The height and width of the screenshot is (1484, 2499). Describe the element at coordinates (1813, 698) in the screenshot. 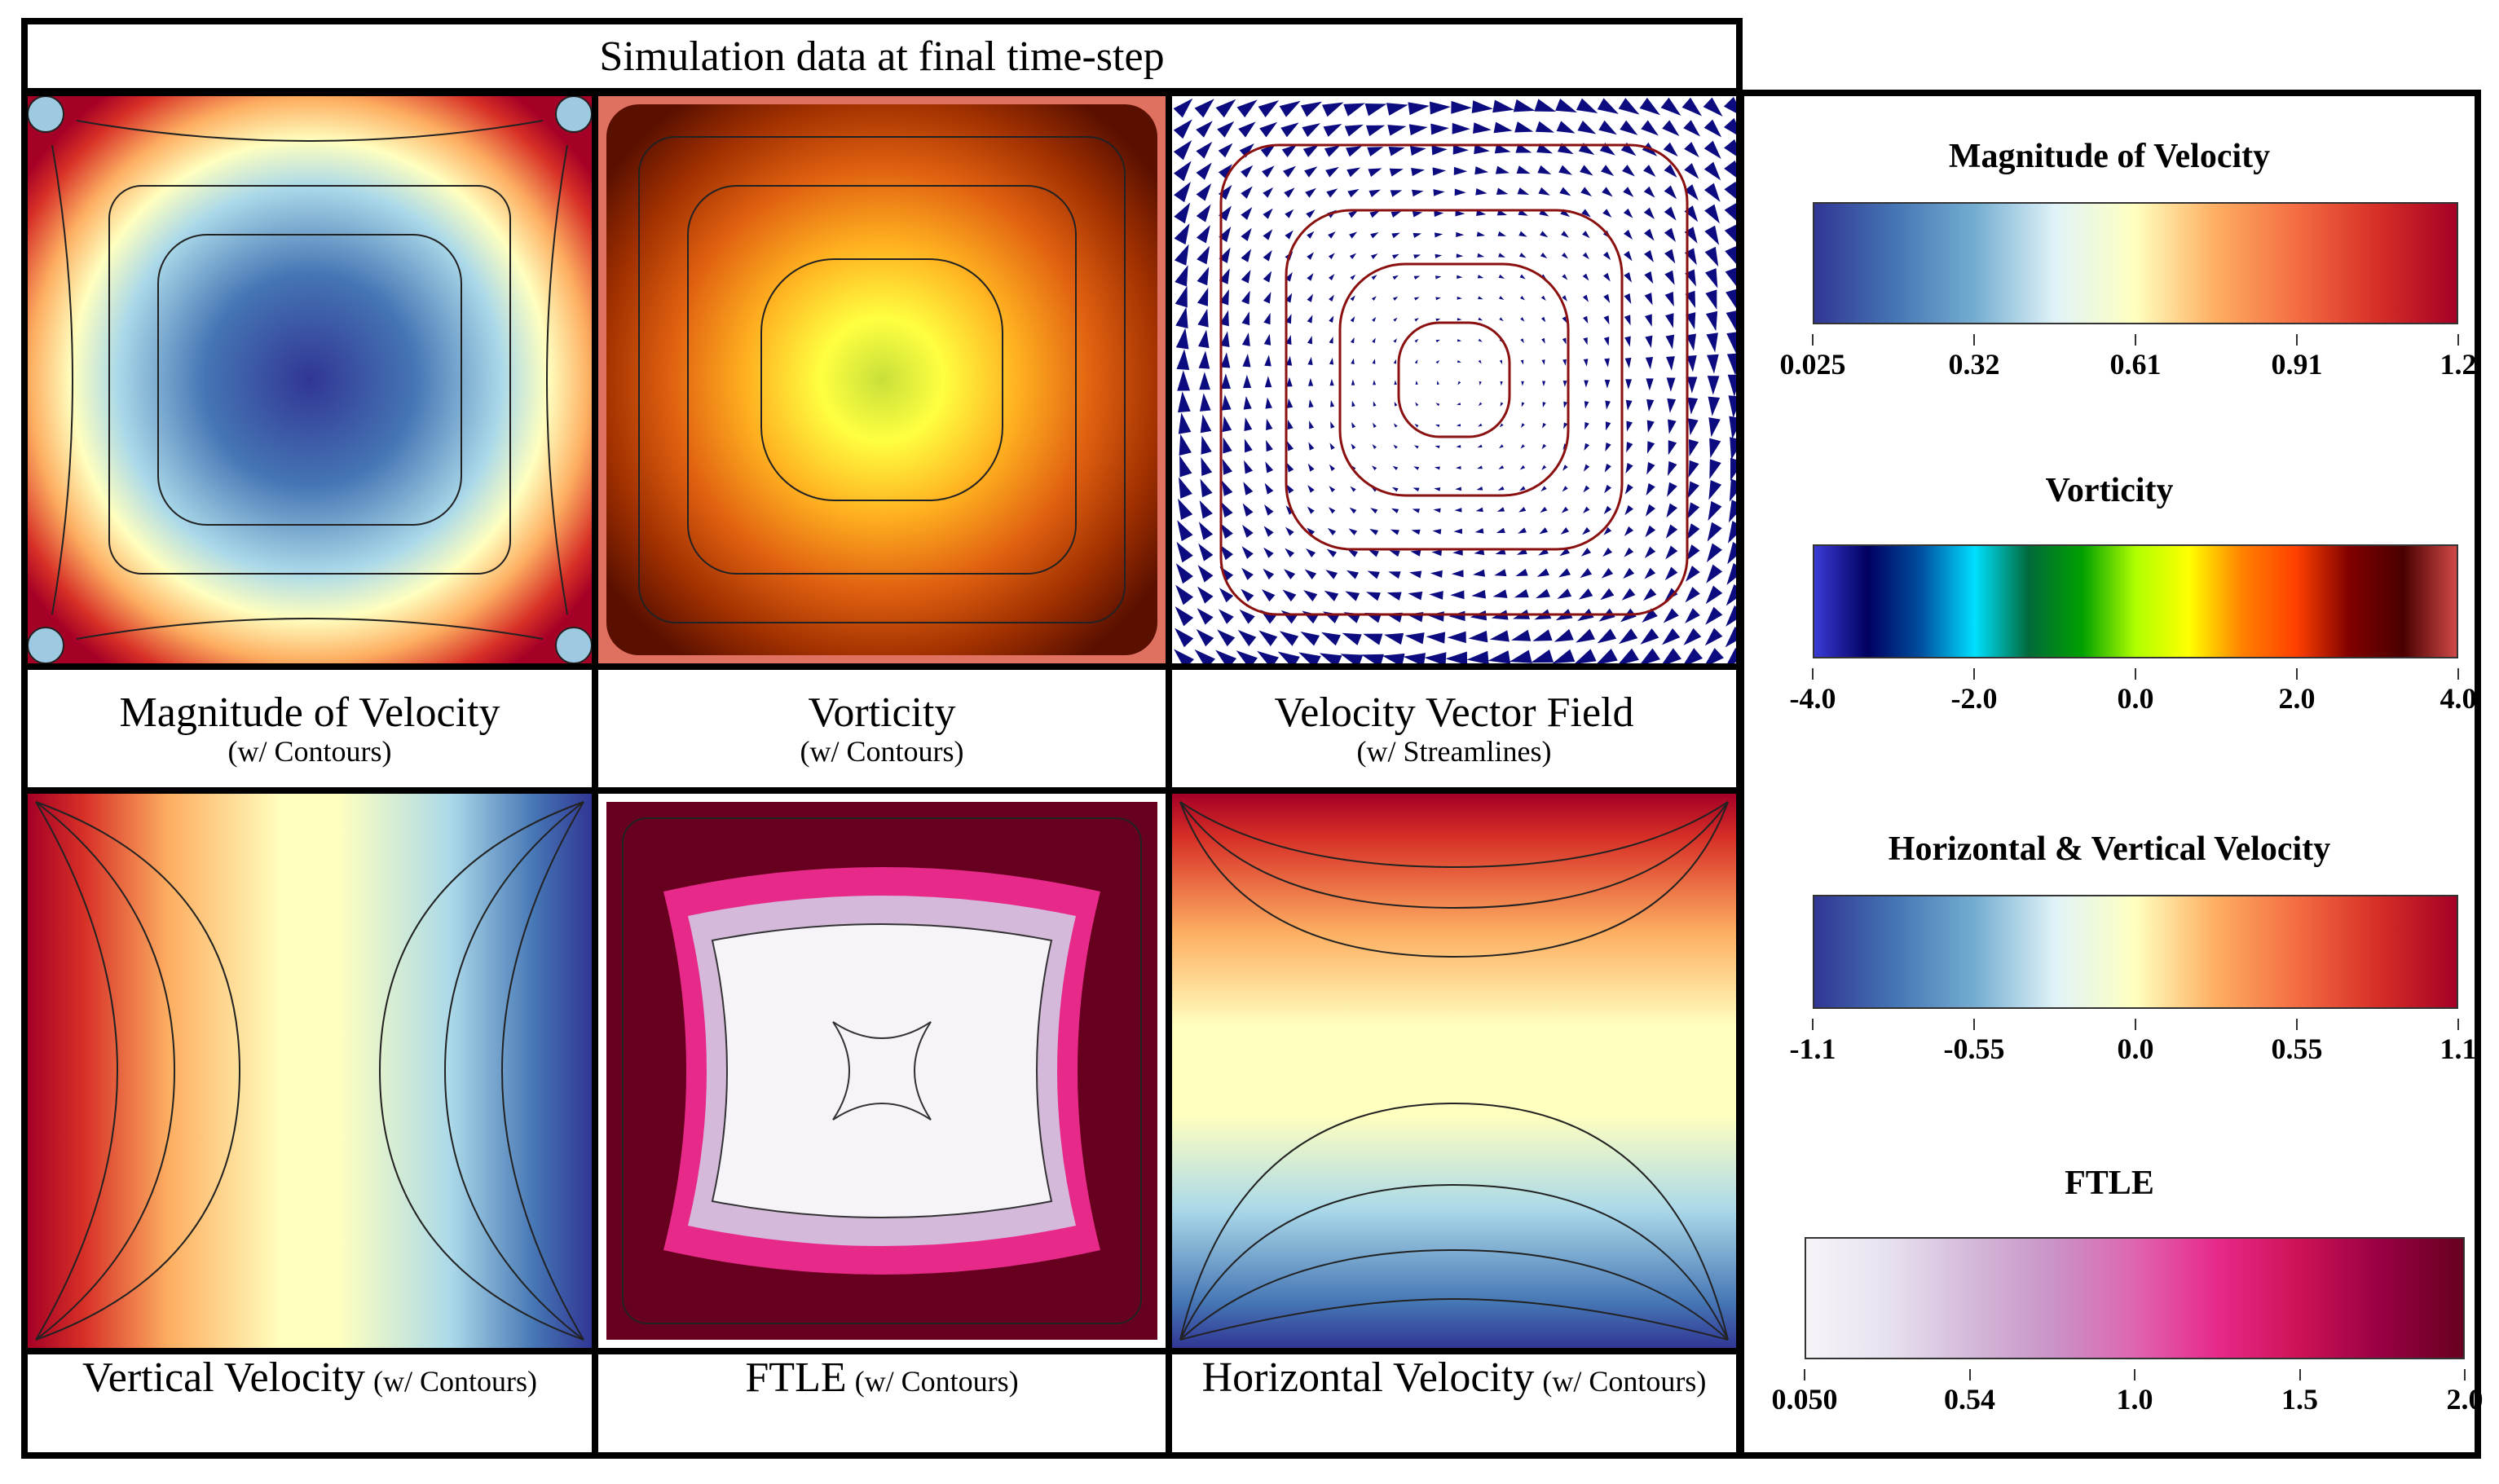

I see `colorbar-tick-label: -4.0` at that location.